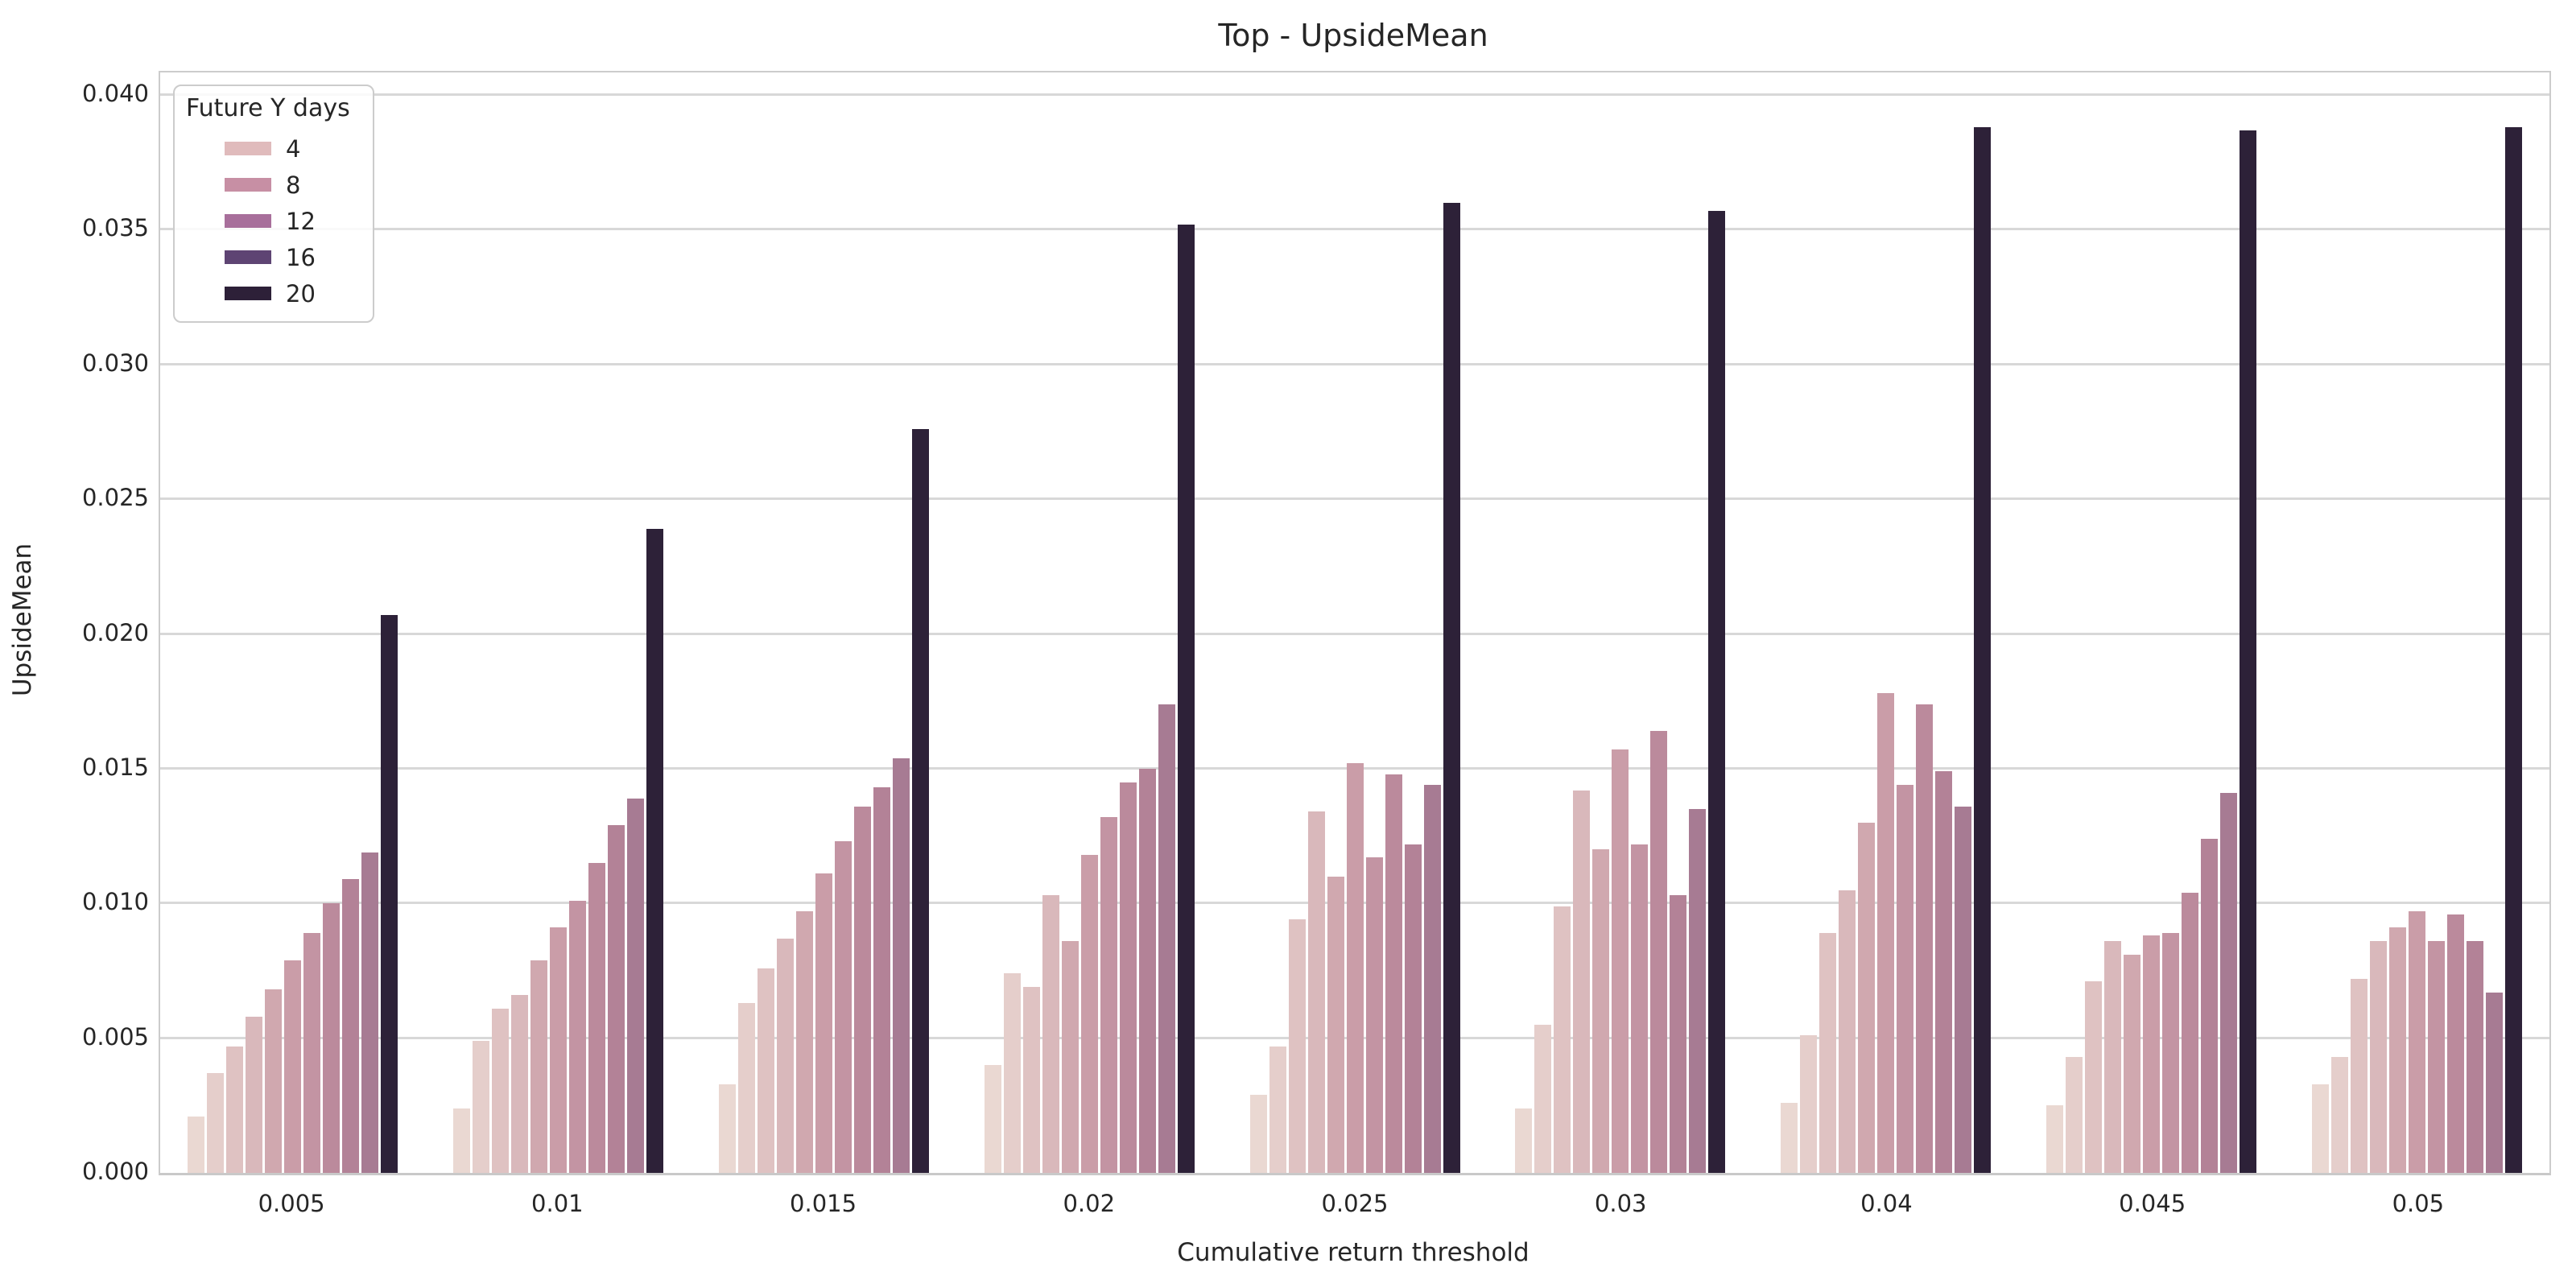  What do you see at coordinates (557, 1203) in the screenshot?
I see `x-tick-label: 0.01` at bounding box center [557, 1203].